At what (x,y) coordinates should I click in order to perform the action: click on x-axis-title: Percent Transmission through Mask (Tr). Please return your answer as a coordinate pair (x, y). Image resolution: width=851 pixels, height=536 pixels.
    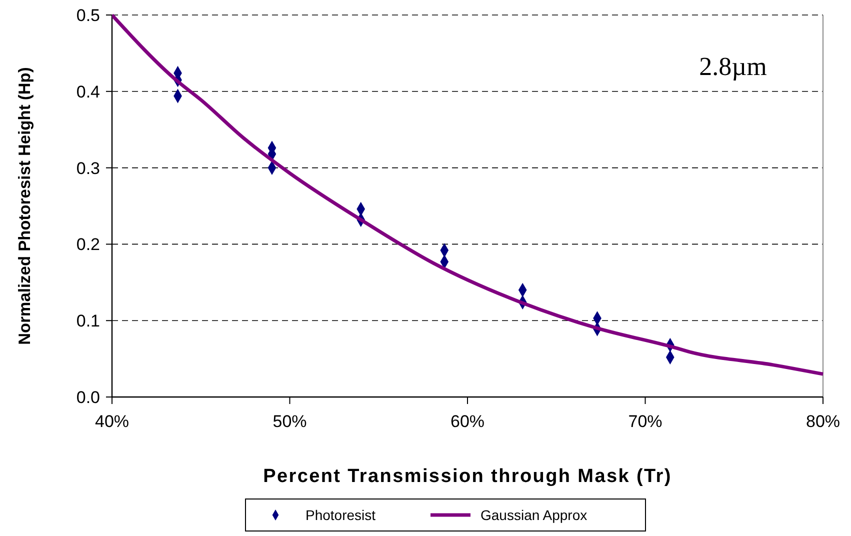
    Looking at the image, I should click on (467, 476).